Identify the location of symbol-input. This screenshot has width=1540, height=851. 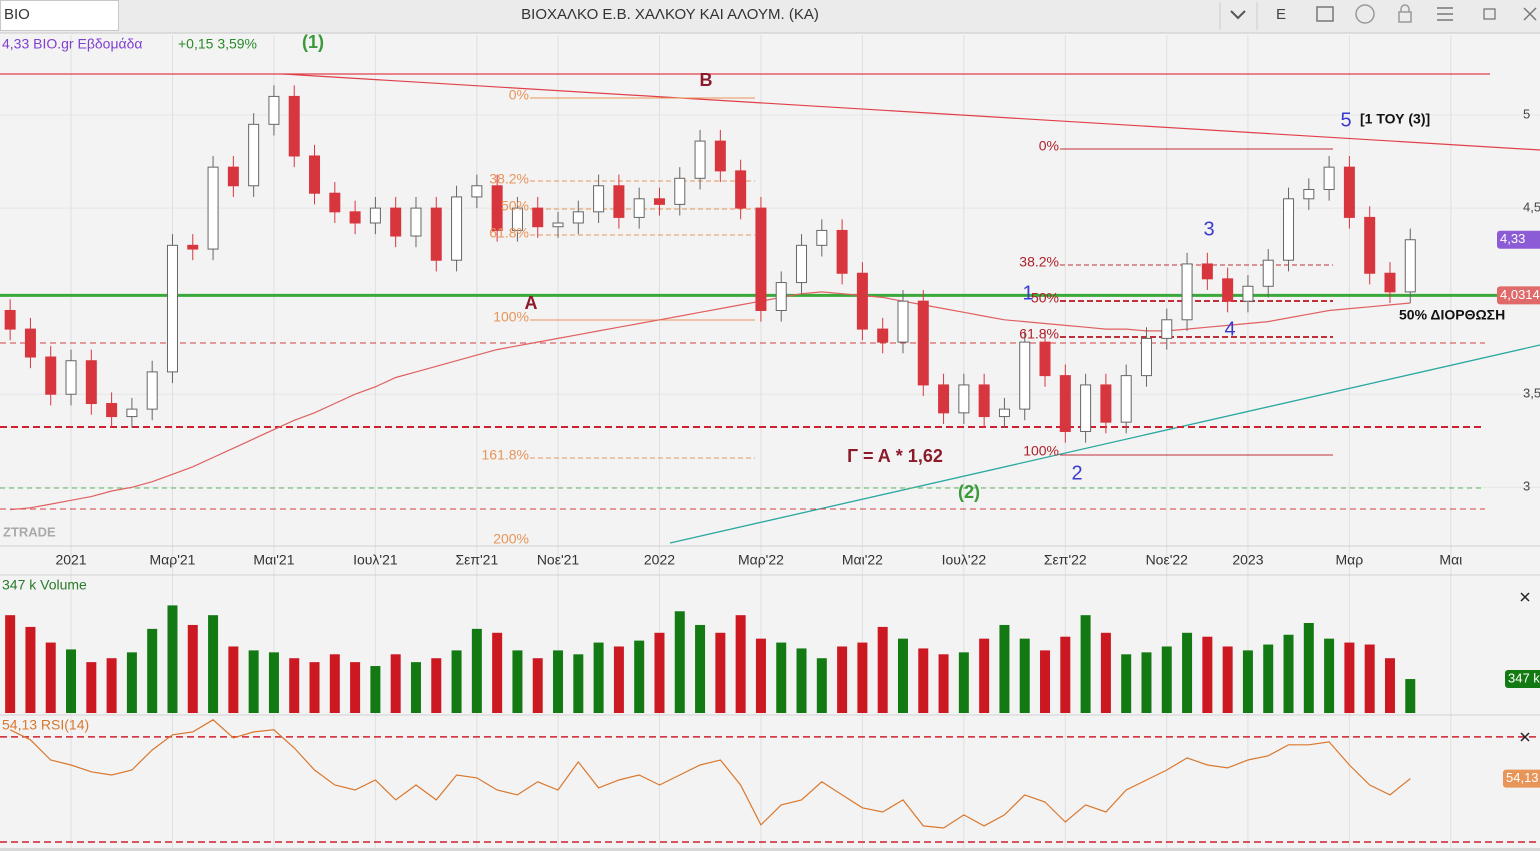
(59, 15).